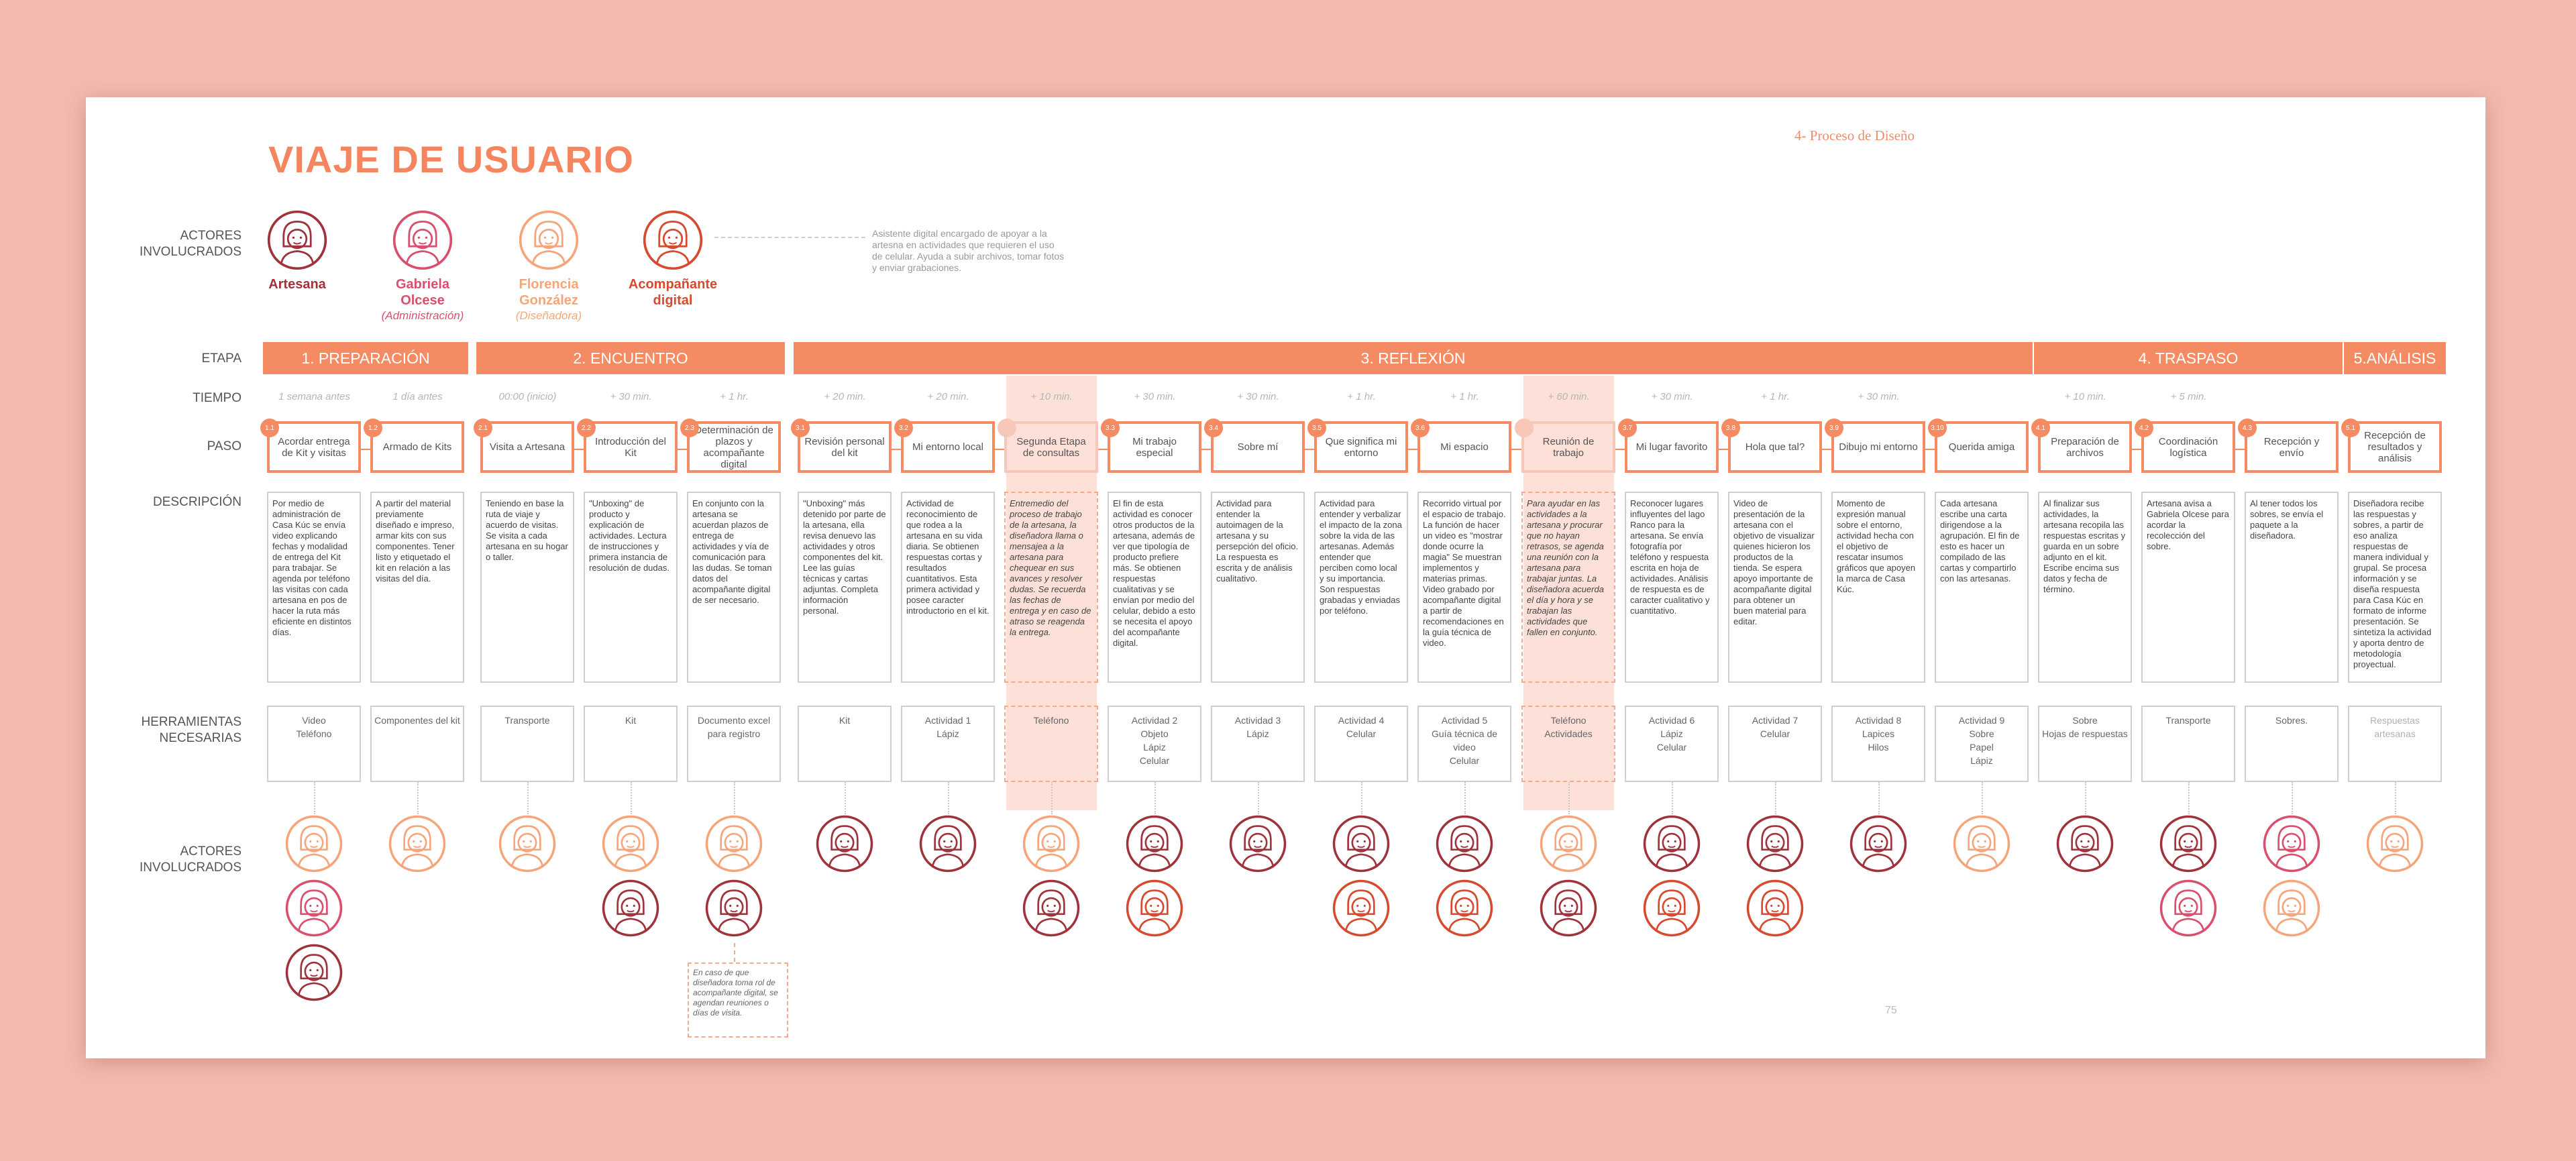 Image resolution: width=2576 pixels, height=1161 pixels. What do you see at coordinates (269, 428) in the screenshot?
I see `step-number-badge: 1.1` at bounding box center [269, 428].